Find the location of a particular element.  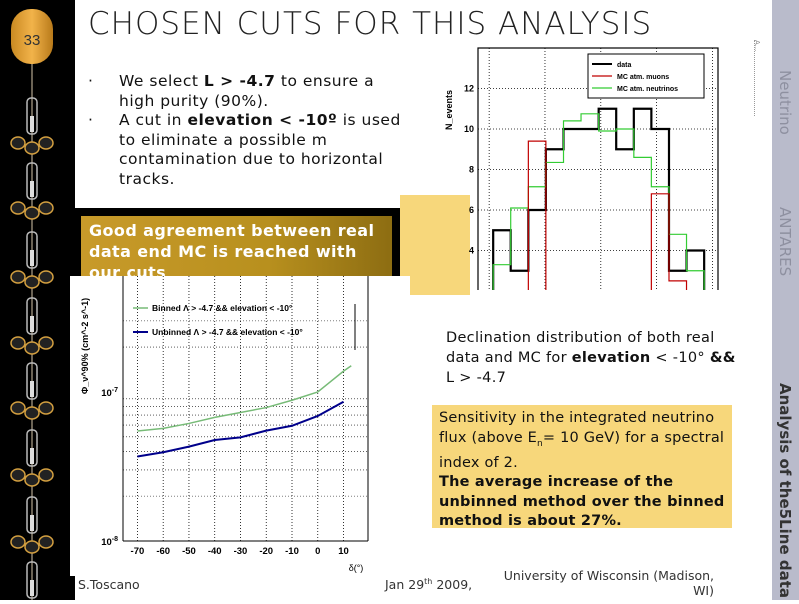

x-tick-label: -20 is located at coordinates (266, 551).